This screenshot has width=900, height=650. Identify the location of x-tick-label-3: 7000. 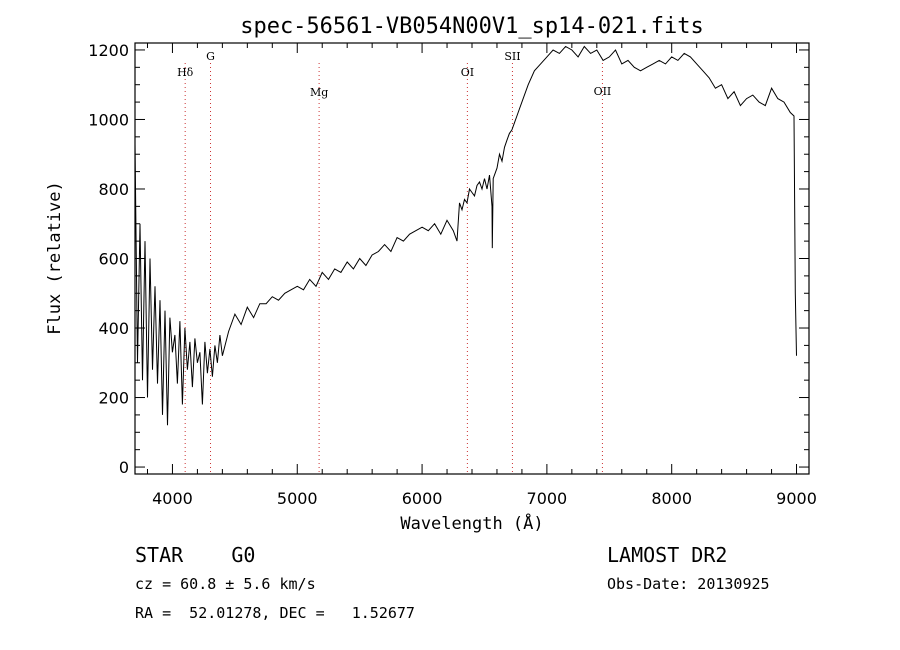
(547, 498).